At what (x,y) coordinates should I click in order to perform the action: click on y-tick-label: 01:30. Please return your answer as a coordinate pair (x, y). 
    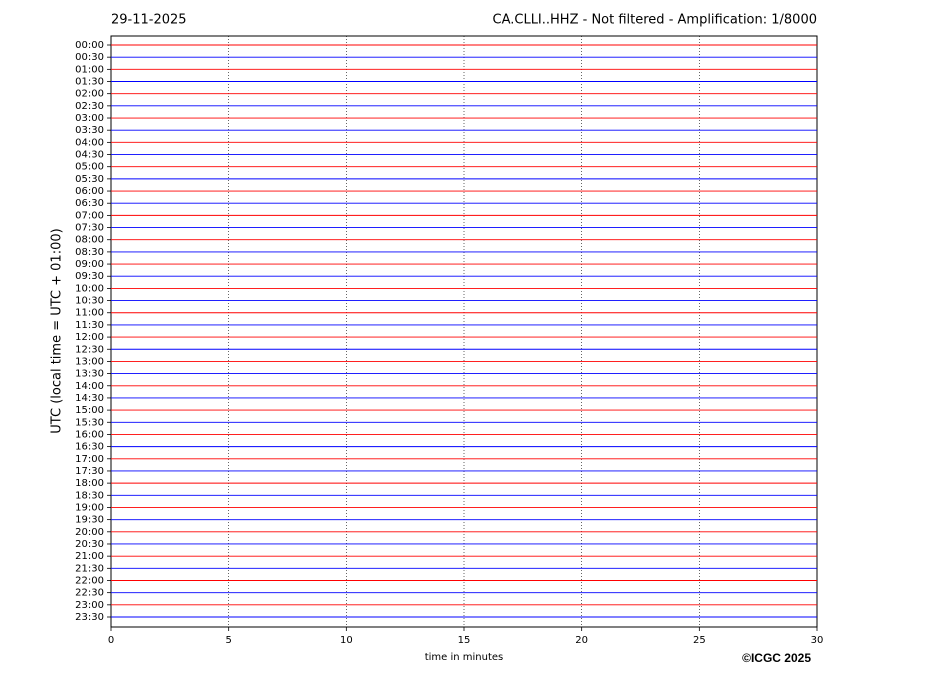
    Looking at the image, I should click on (89, 82).